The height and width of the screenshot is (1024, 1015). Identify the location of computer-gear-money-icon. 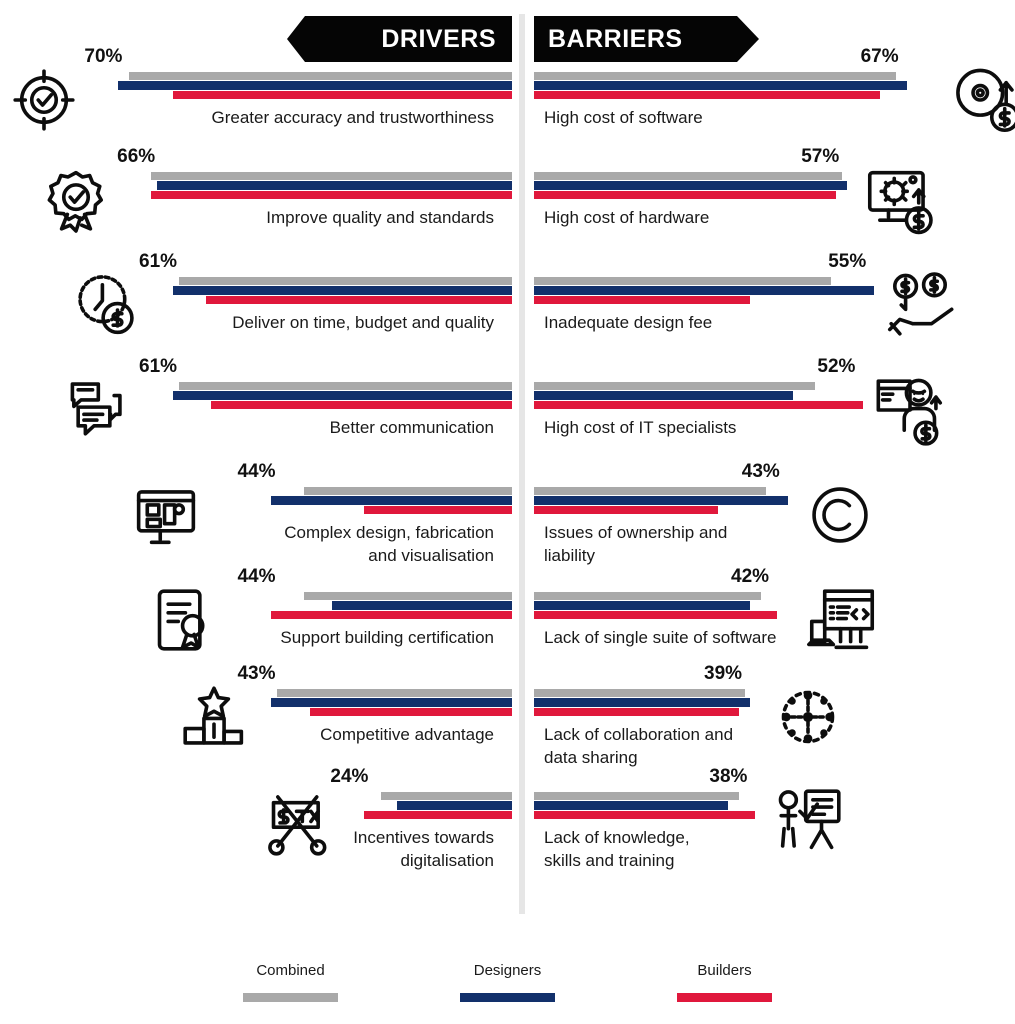
(900, 200).